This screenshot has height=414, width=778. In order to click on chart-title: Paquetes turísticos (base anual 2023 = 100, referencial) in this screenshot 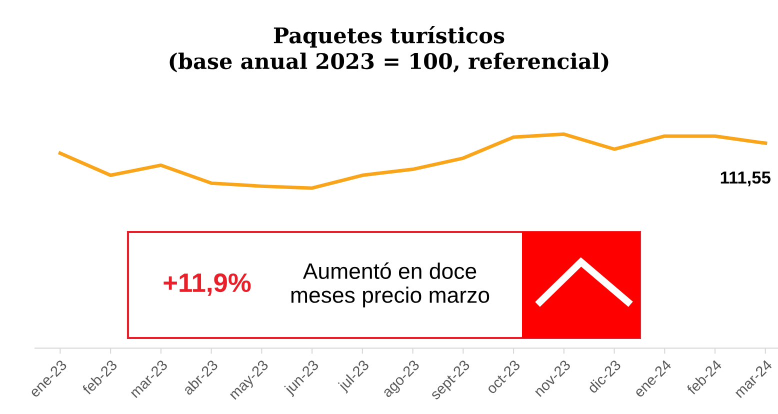, I will do `click(389, 49)`.